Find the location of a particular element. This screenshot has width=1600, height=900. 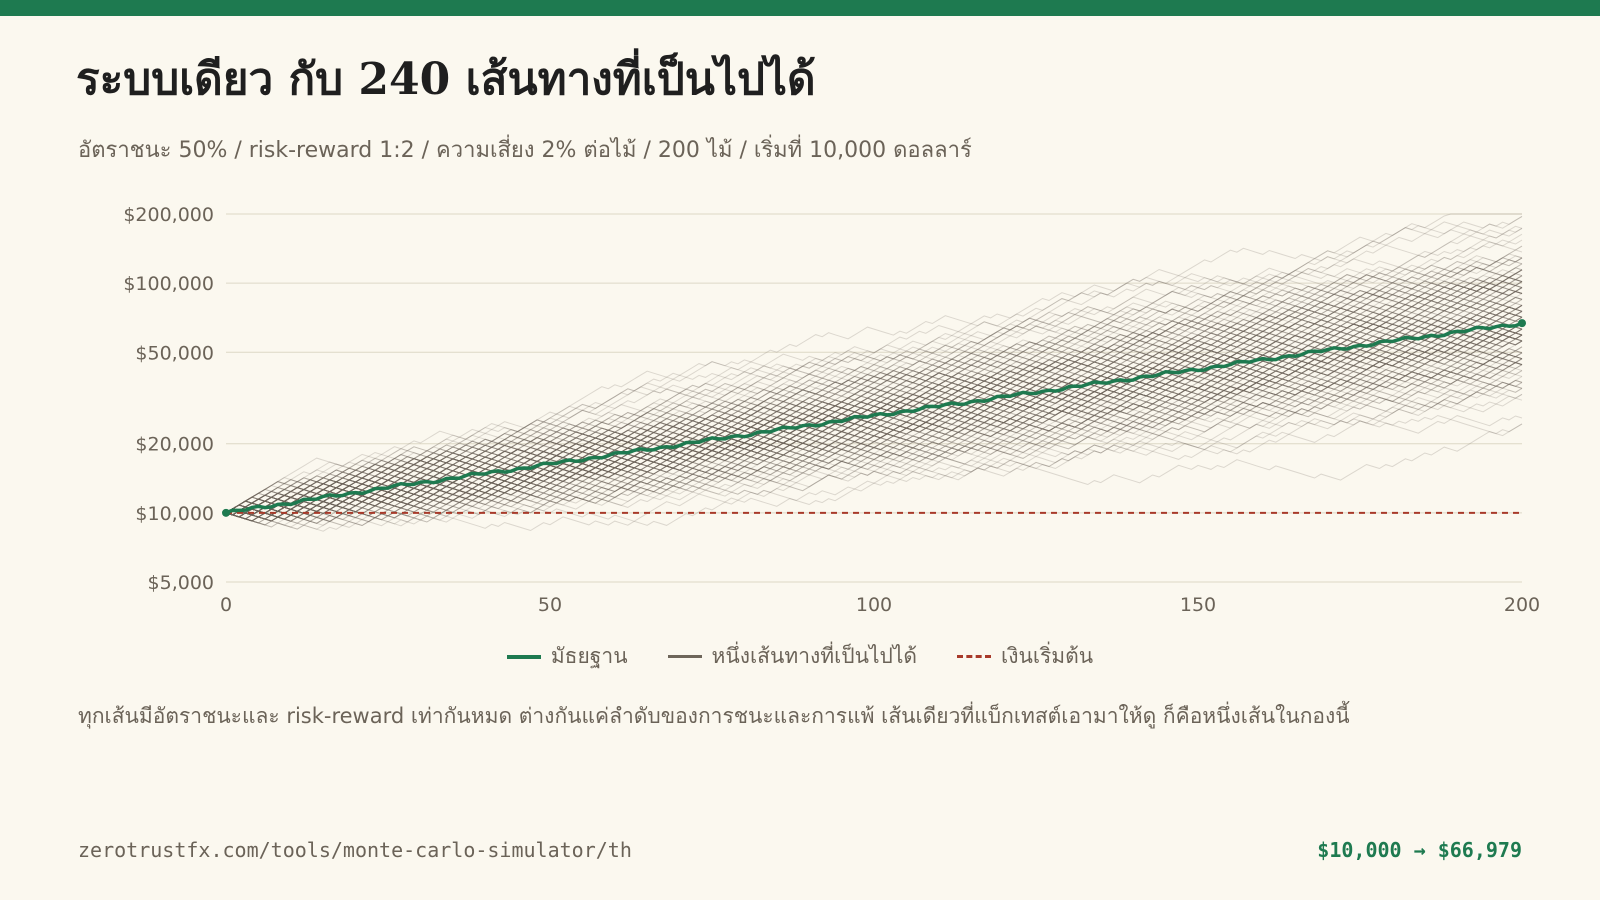

y-tick-label: $50,000 is located at coordinates (174, 353).